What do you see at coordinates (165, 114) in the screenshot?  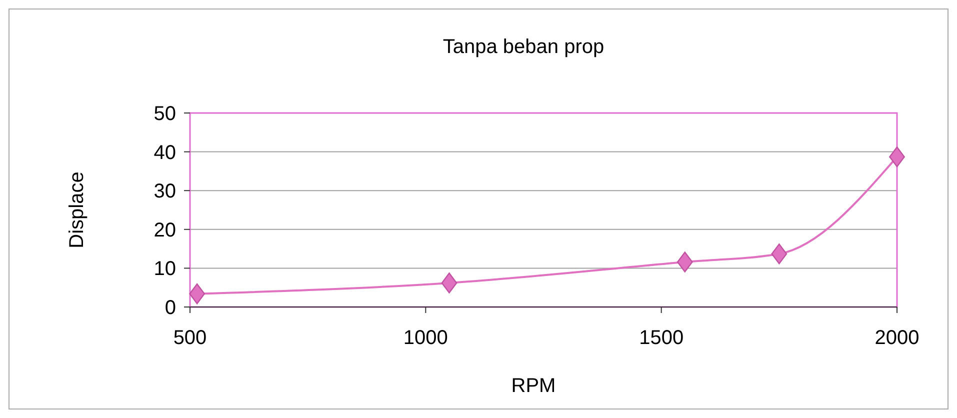 I see `y-tick-label: 50` at bounding box center [165, 114].